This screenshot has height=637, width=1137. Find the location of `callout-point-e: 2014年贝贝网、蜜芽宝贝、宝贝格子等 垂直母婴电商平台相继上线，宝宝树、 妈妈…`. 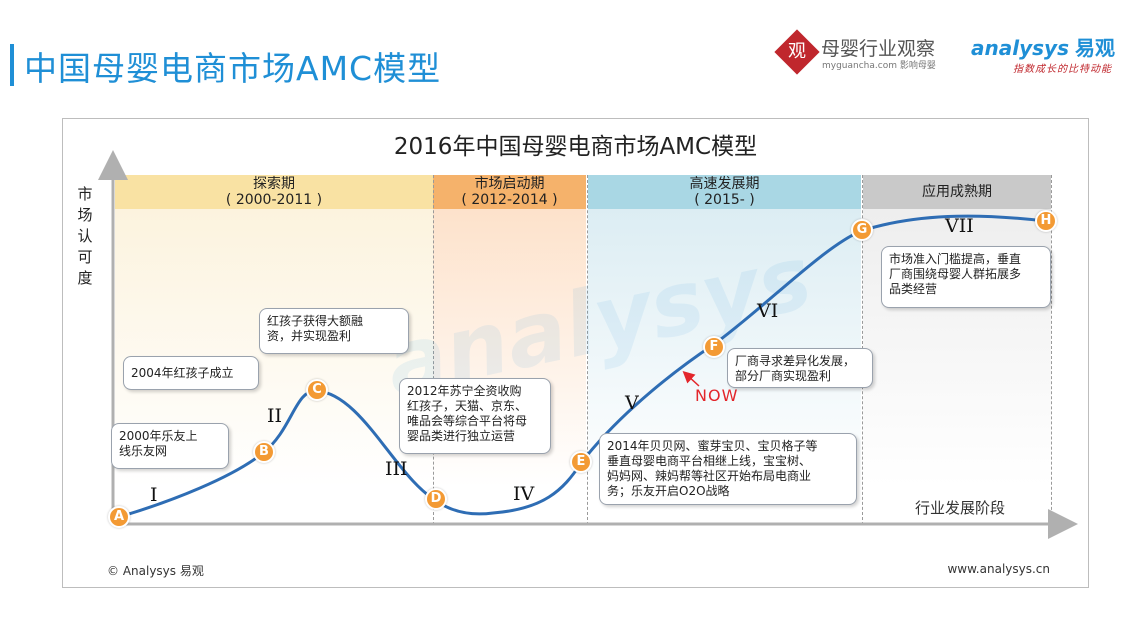

callout-point-e: 2014年贝贝网、蜜芽宝贝、宝贝格子等 垂直母婴电商平台相继上线，宝宝树、 妈妈… is located at coordinates (728, 469).